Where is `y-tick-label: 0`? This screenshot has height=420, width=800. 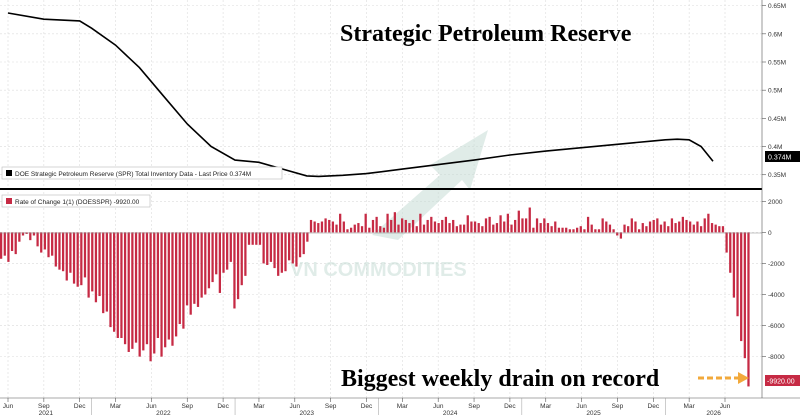 y-tick-label: 0 is located at coordinates (770, 233).